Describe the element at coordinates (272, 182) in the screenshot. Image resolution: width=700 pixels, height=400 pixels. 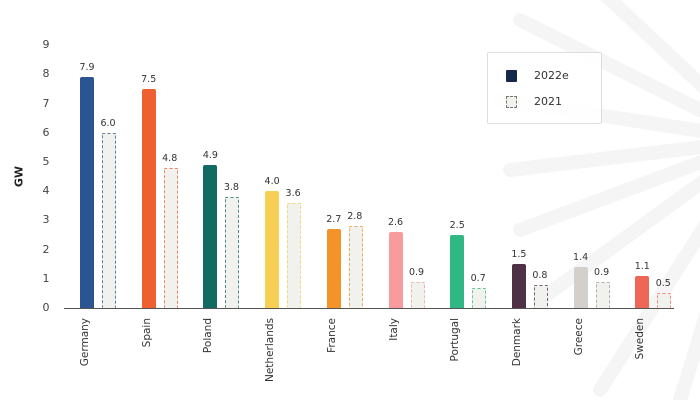
I see `value-label: 4.0` at that location.